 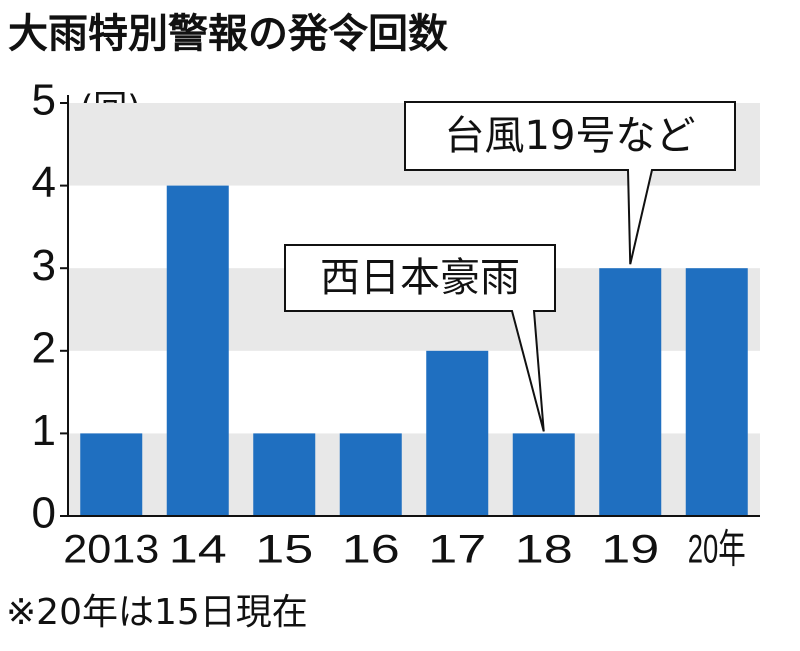 I want to click on x-tick-label: 17, so click(x=457, y=550).